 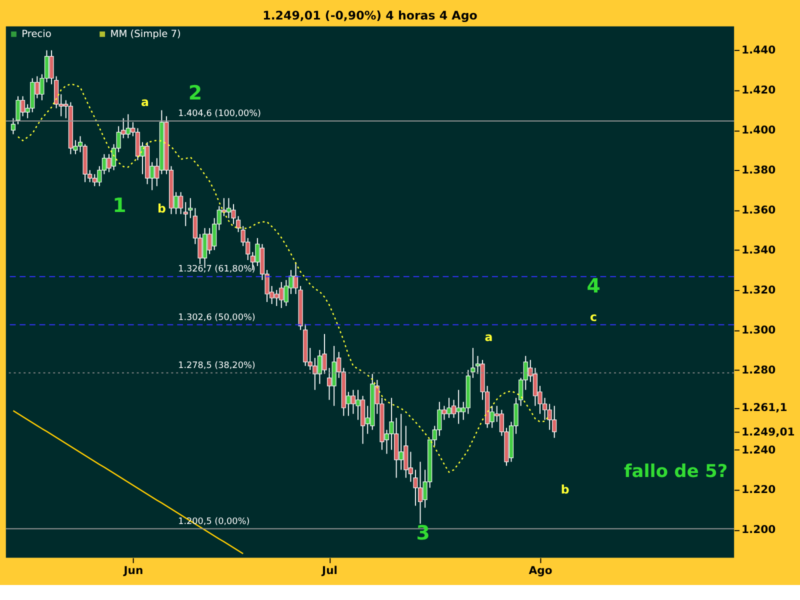 I want to click on annotation: fallo de 5?, so click(x=676, y=472).